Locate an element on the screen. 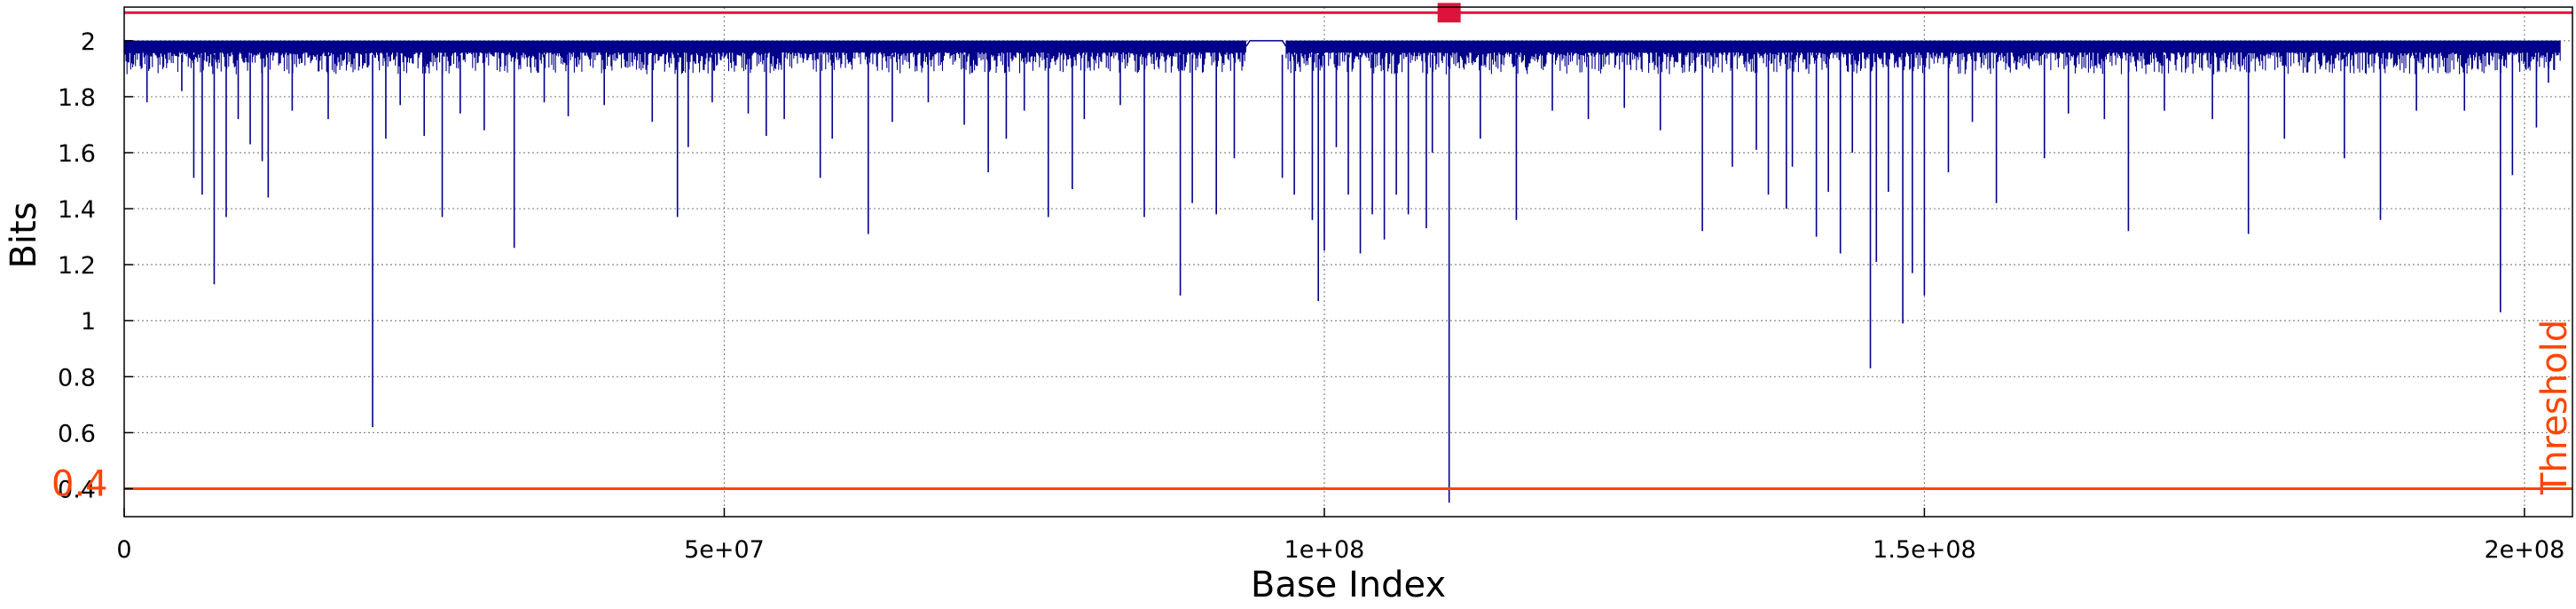 The width and height of the screenshot is (2576, 609). x-tick-label: 0 is located at coordinates (123, 550).